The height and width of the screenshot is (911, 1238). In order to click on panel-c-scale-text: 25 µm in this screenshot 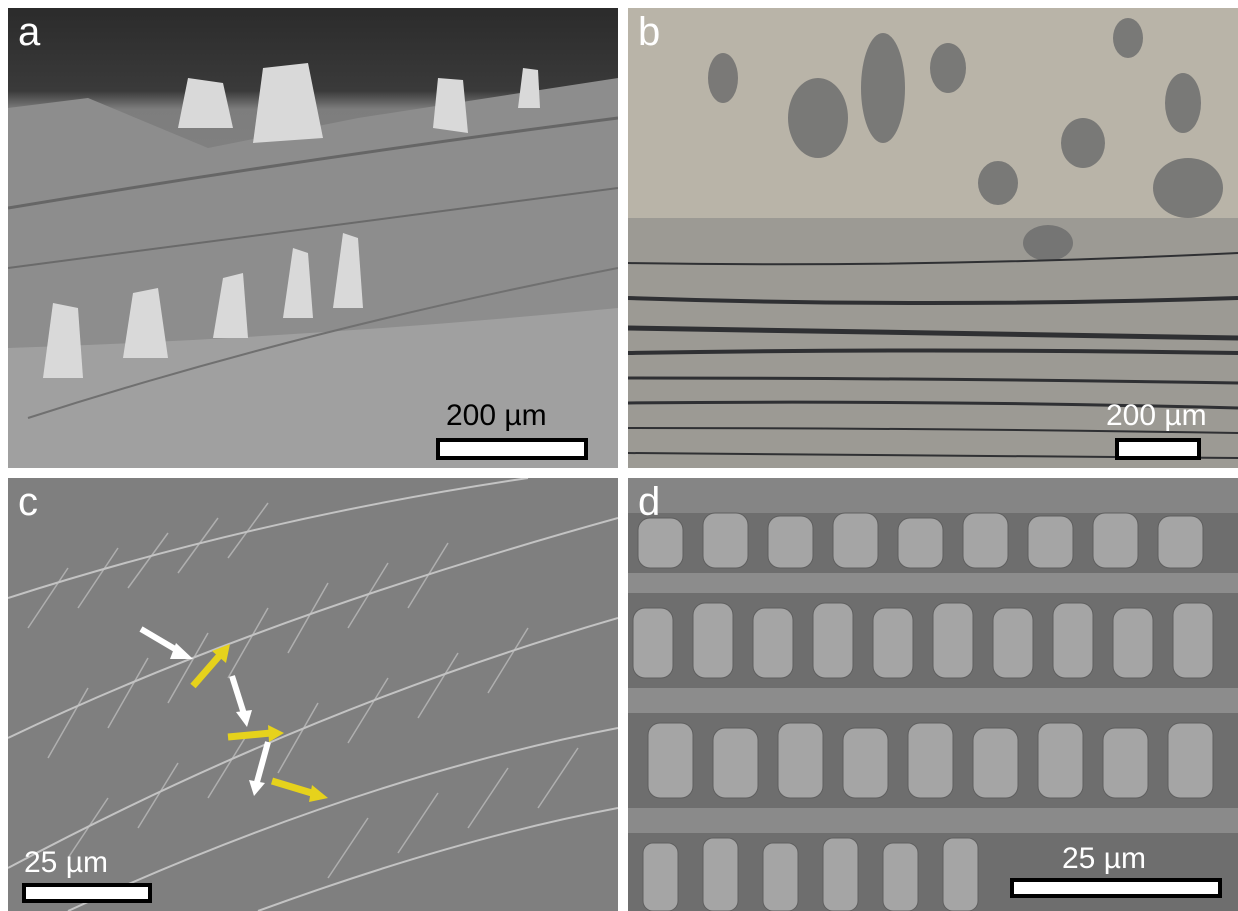, I will do `click(66, 862)`.